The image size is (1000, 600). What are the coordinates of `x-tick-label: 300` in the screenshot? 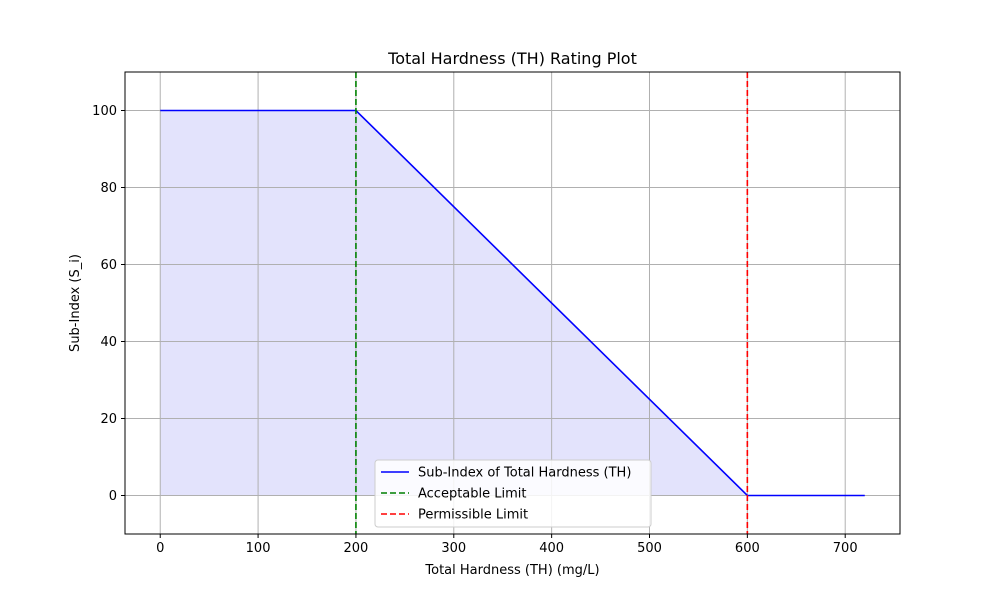 It's located at (453, 548).